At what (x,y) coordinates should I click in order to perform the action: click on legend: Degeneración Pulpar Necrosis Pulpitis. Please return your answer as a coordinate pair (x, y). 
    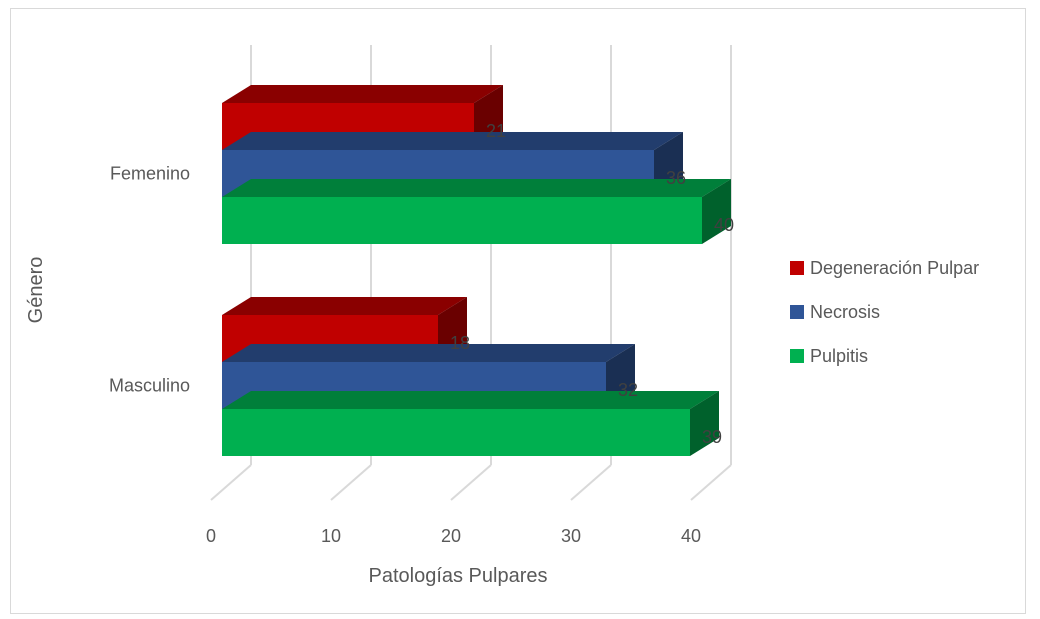
    Looking at the image, I should click on (884, 312).